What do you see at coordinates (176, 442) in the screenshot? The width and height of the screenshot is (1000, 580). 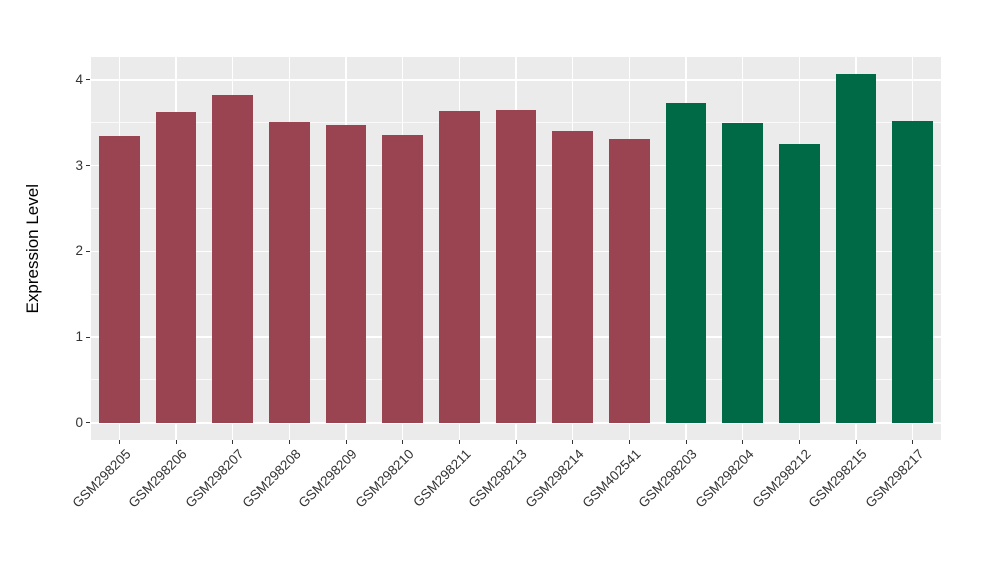 I see `x-tick-mark-GSM298206` at bounding box center [176, 442].